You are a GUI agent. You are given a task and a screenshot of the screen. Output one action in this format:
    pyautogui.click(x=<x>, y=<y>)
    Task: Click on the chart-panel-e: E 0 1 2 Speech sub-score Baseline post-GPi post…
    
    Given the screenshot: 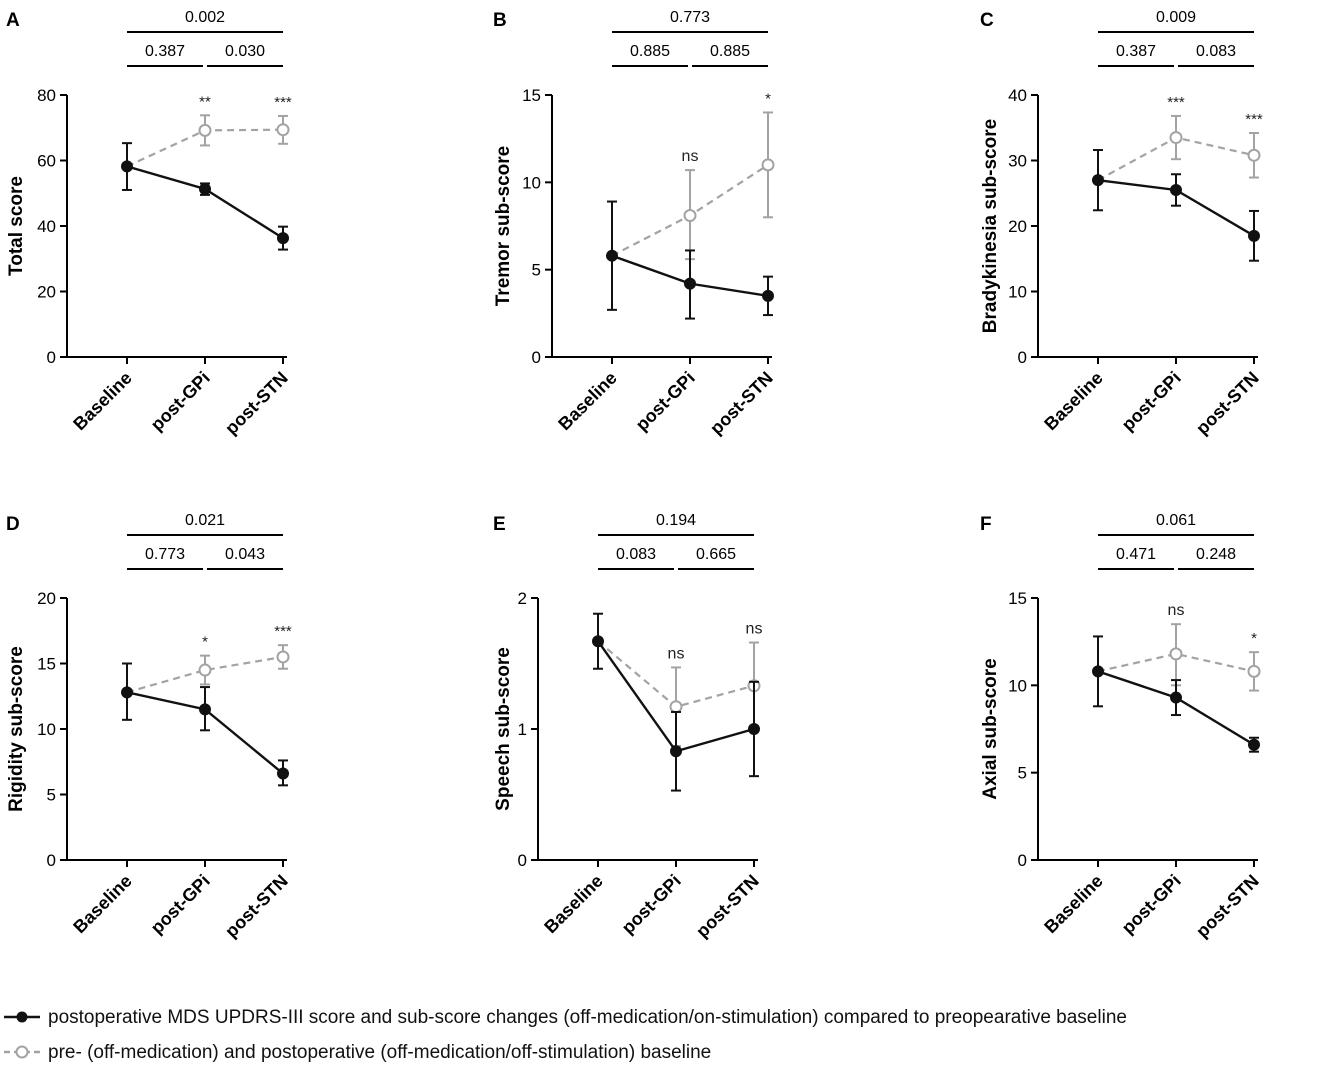 What is the action you would take?
    pyautogui.click(x=628, y=726)
    